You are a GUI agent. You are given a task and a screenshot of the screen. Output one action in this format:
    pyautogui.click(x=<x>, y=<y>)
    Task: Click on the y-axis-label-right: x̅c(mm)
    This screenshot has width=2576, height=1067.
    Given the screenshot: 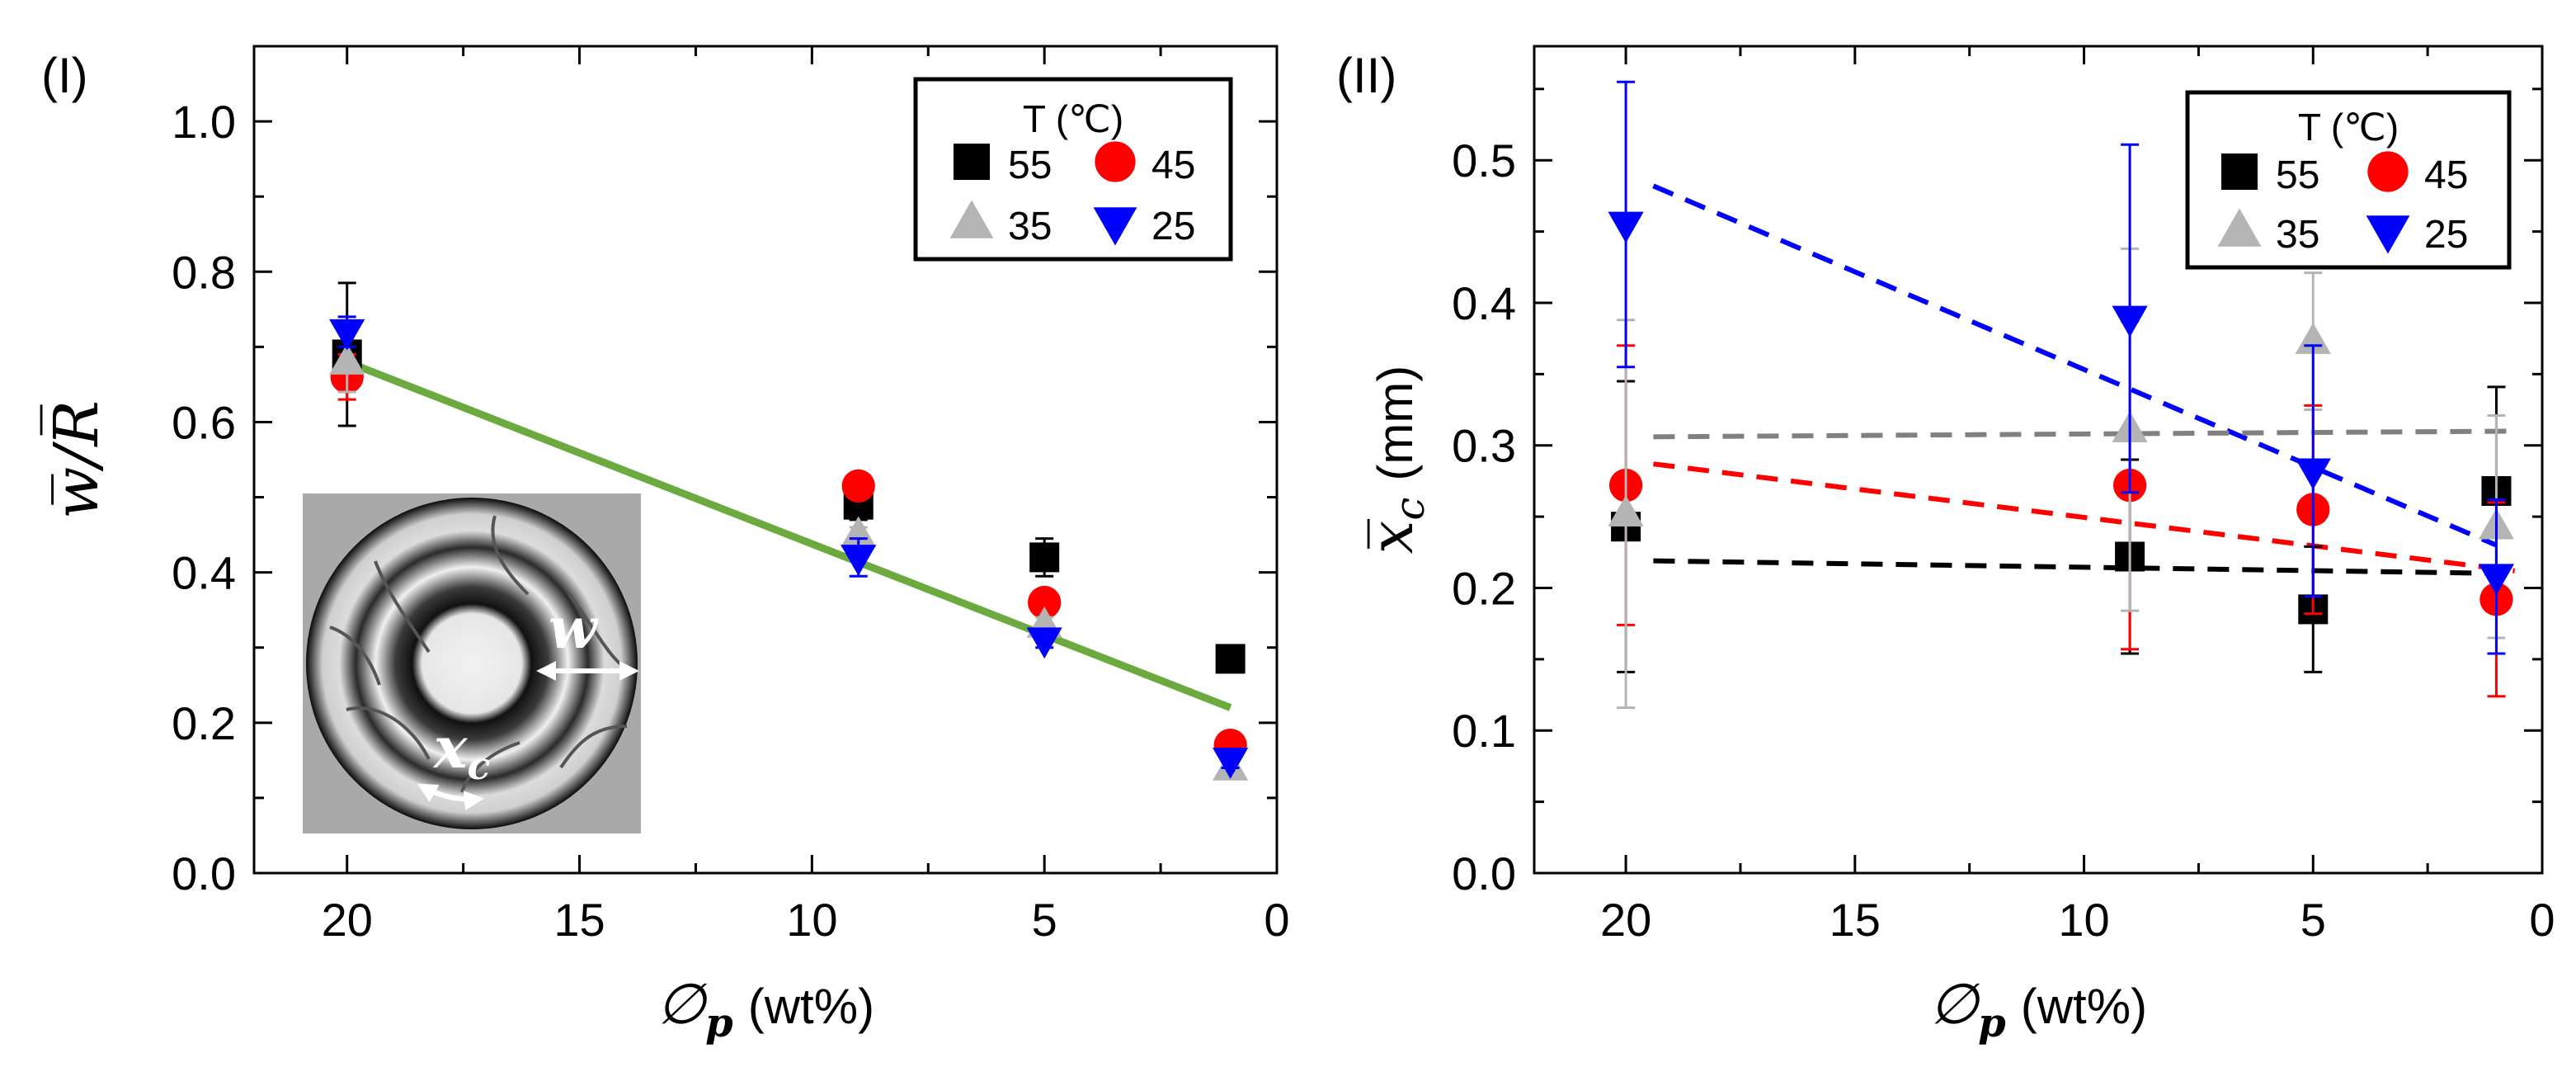 What is the action you would take?
    pyautogui.click(x=1395, y=461)
    